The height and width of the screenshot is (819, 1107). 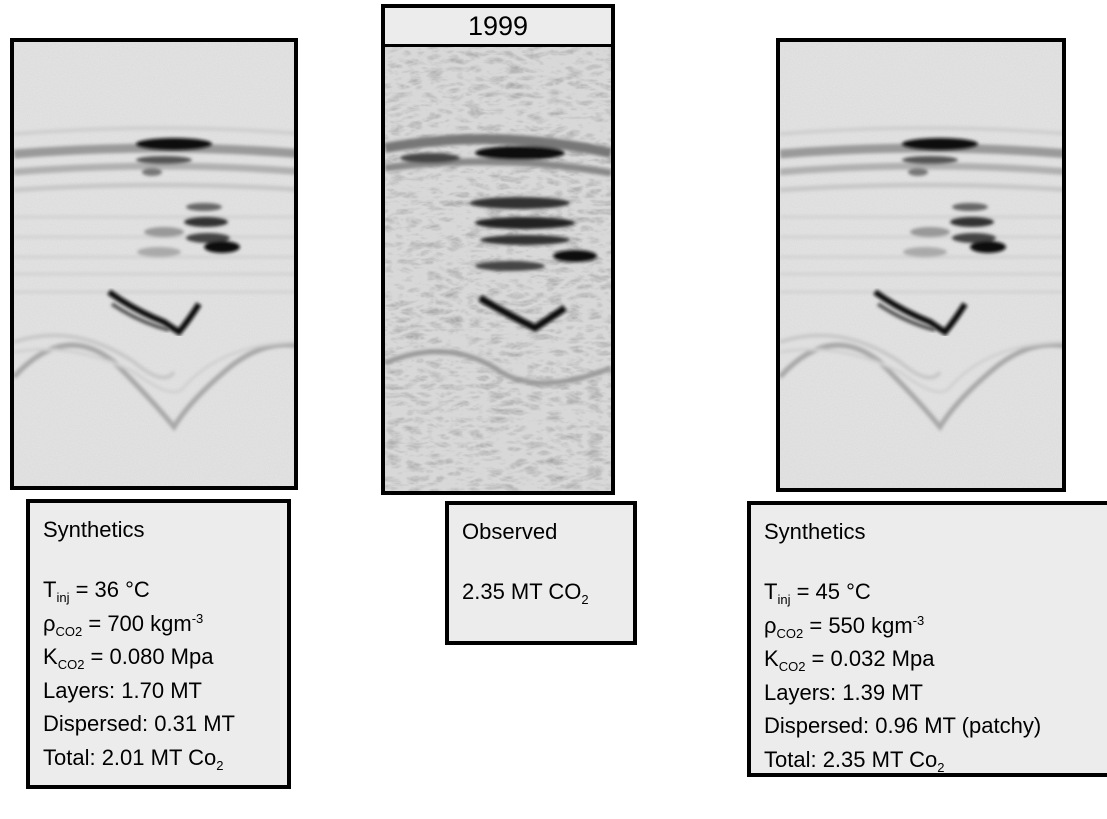 What do you see at coordinates (139, 723) in the screenshot?
I see `caption-text: Dispersed: 0.31 MT` at bounding box center [139, 723].